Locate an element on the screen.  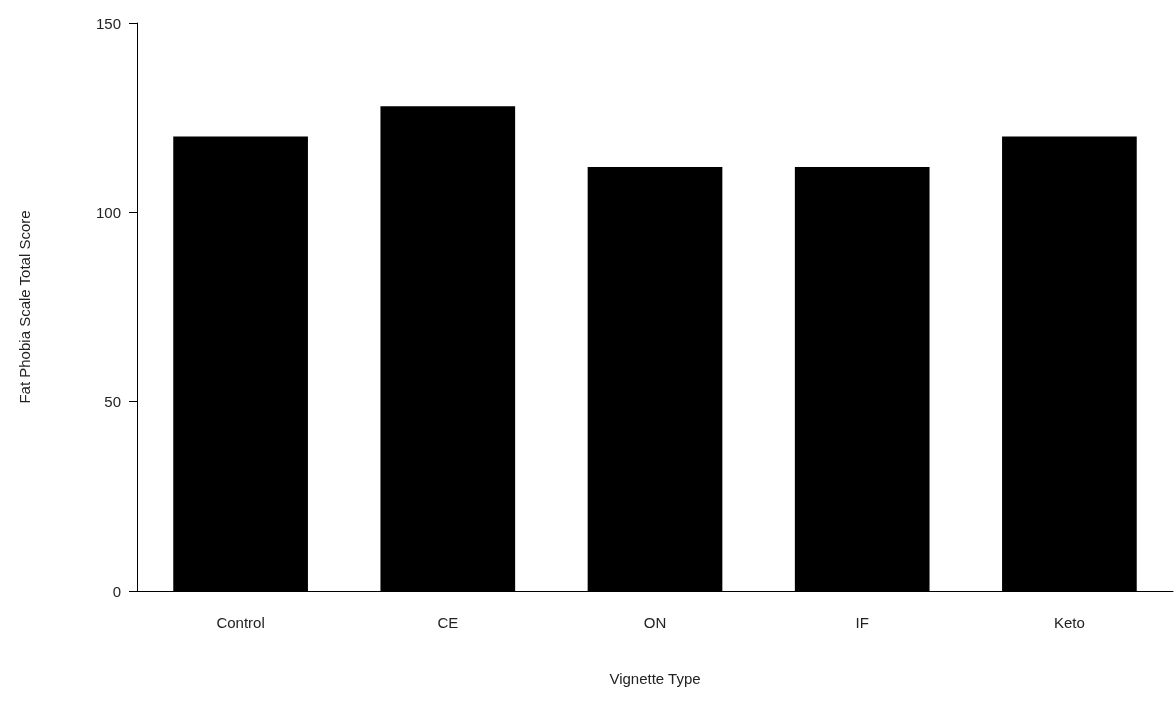
x-tick-label: IF is located at coordinates (862, 622).